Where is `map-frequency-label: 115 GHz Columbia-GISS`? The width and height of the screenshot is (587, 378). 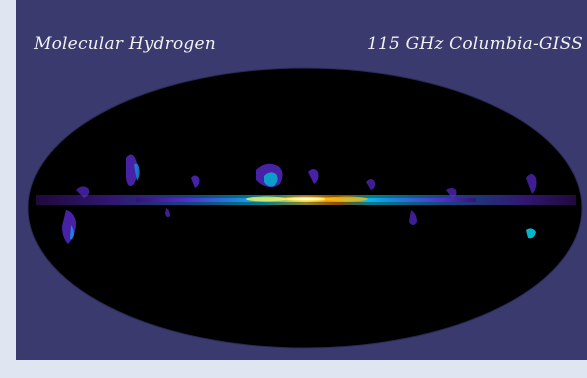 map-frequency-label: 115 GHz Columbia-GISS is located at coordinates (474, 44).